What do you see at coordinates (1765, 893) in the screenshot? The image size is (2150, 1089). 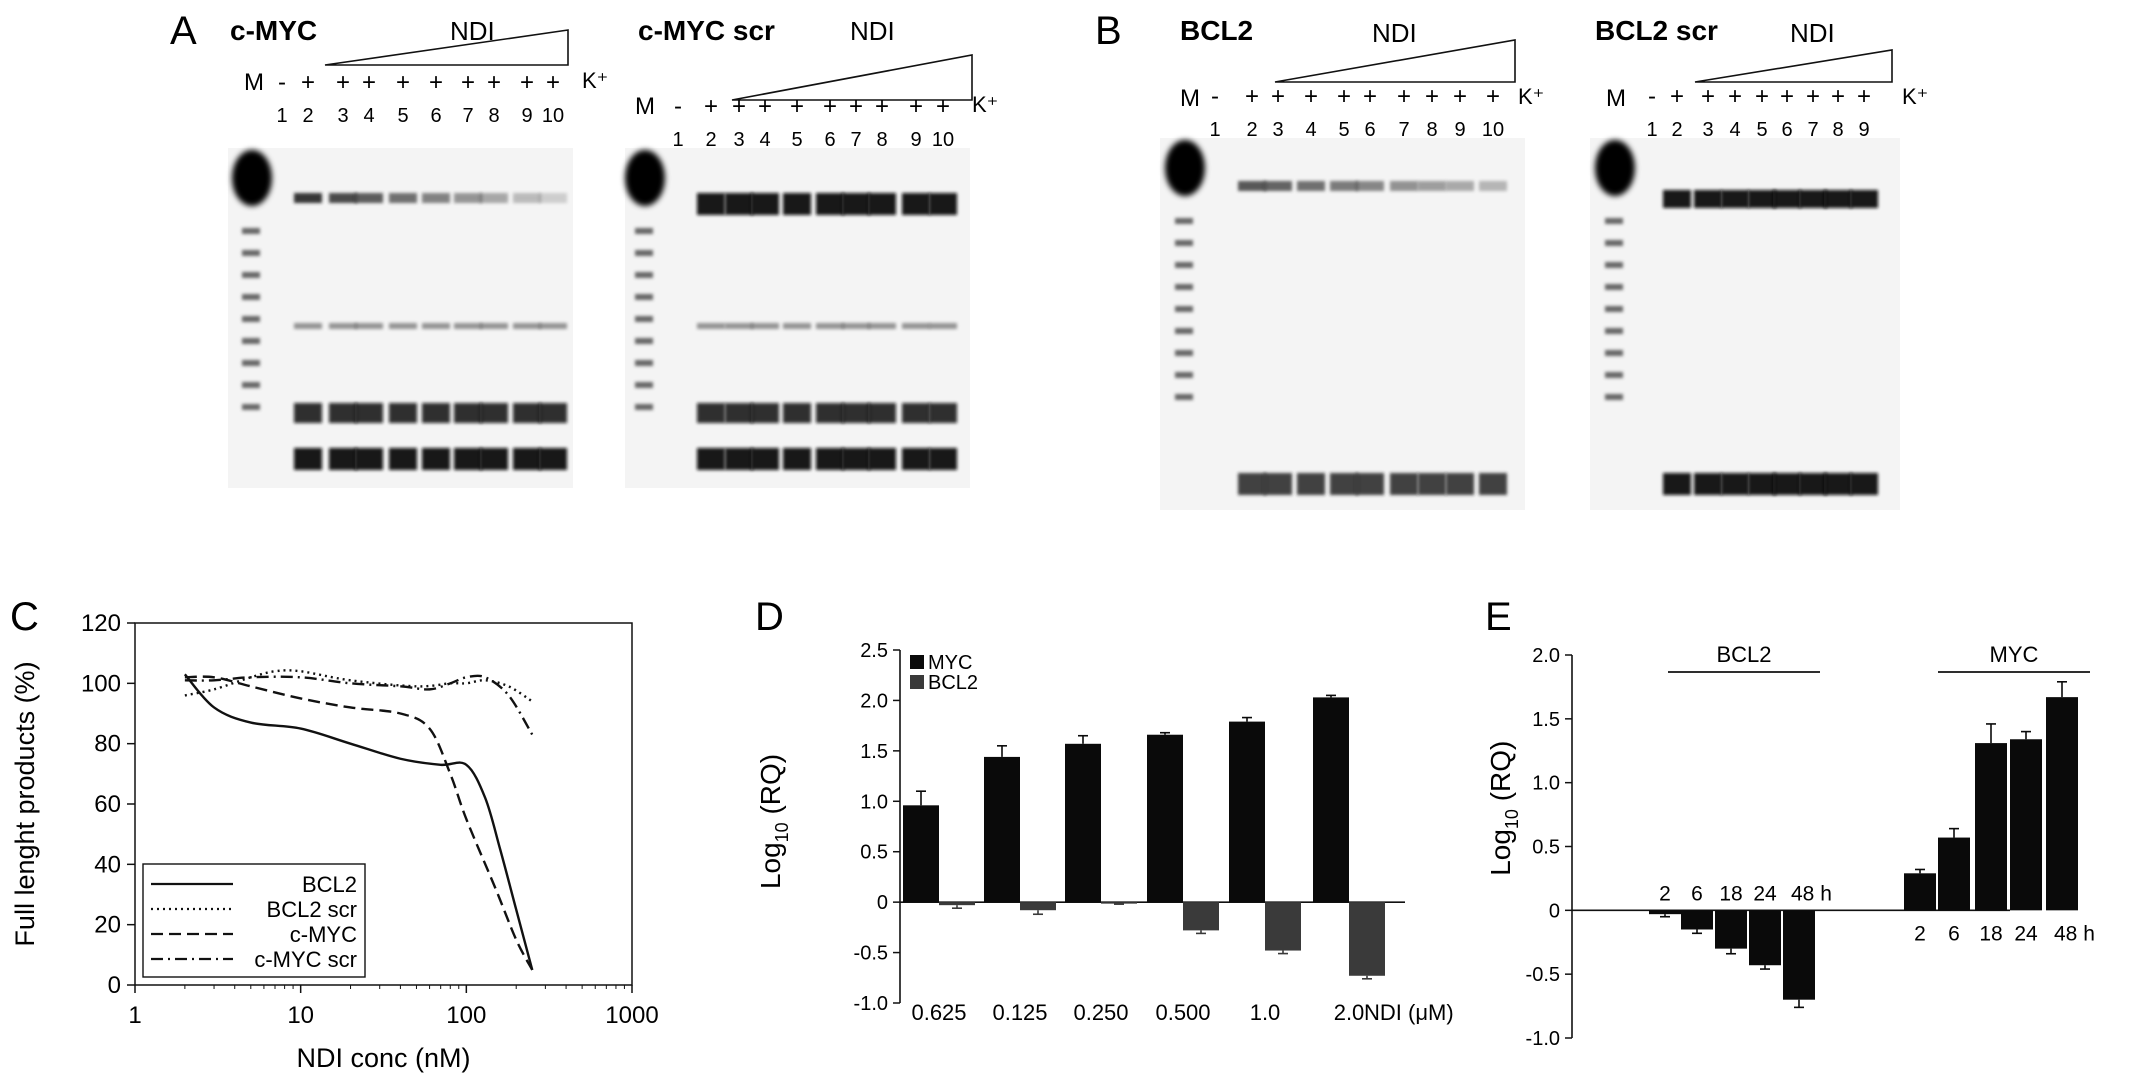 I see `bar-category-label: 24` at bounding box center [1765, 893].